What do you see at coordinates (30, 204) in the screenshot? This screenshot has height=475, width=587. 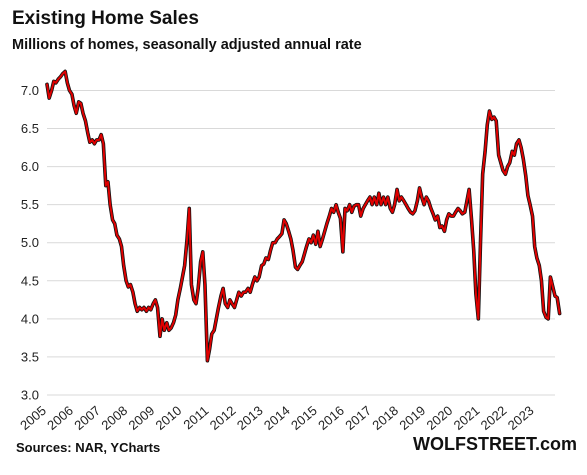 I see `y-tick-label: 5.5` at bounding box center [30, 204].